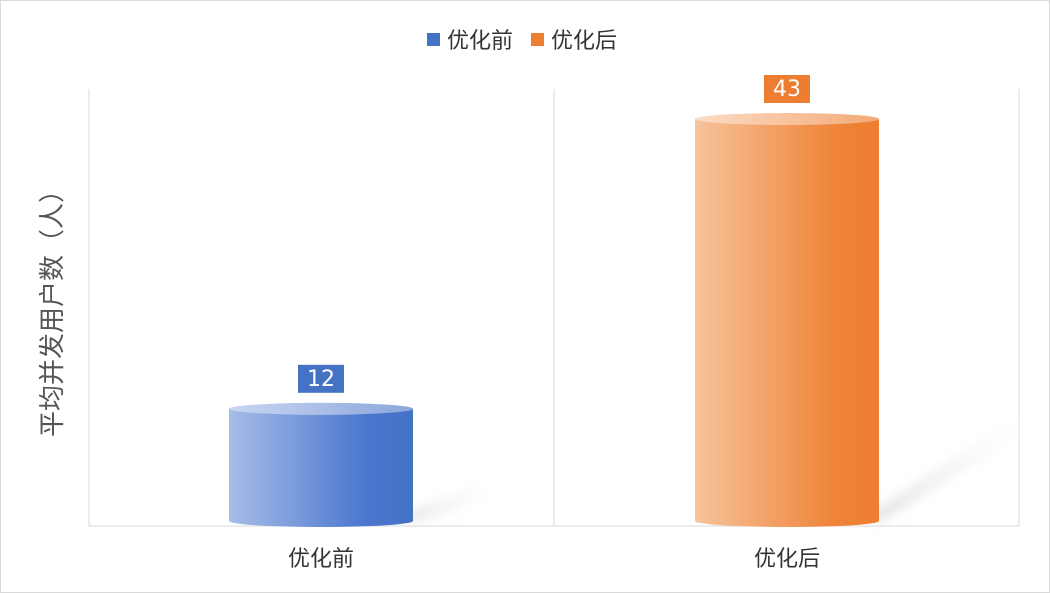 This screenshot has width=1050, height=593. What do you see at coordinates (321, 408) in the screenshot?
I see `bar-top-before` at bounding box center [321, 408].